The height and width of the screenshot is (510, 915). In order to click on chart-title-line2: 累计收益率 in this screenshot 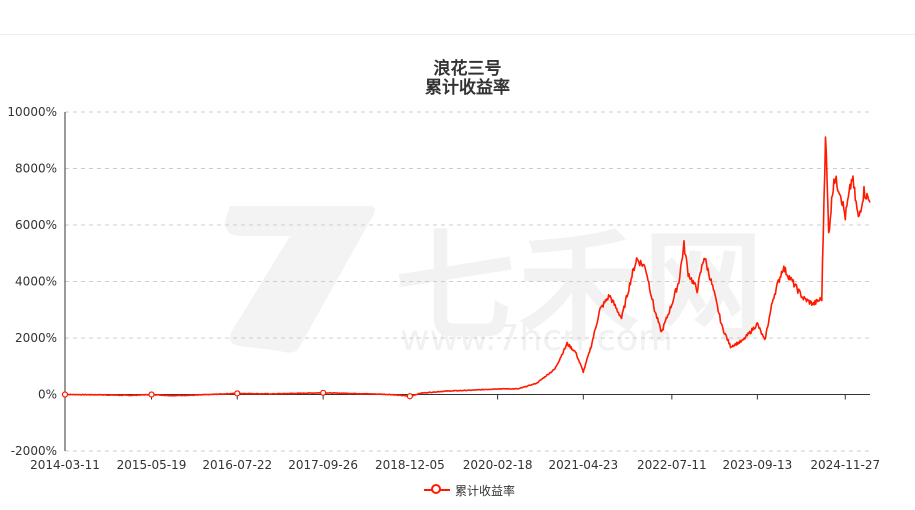, I will do `click(467, 88)`.